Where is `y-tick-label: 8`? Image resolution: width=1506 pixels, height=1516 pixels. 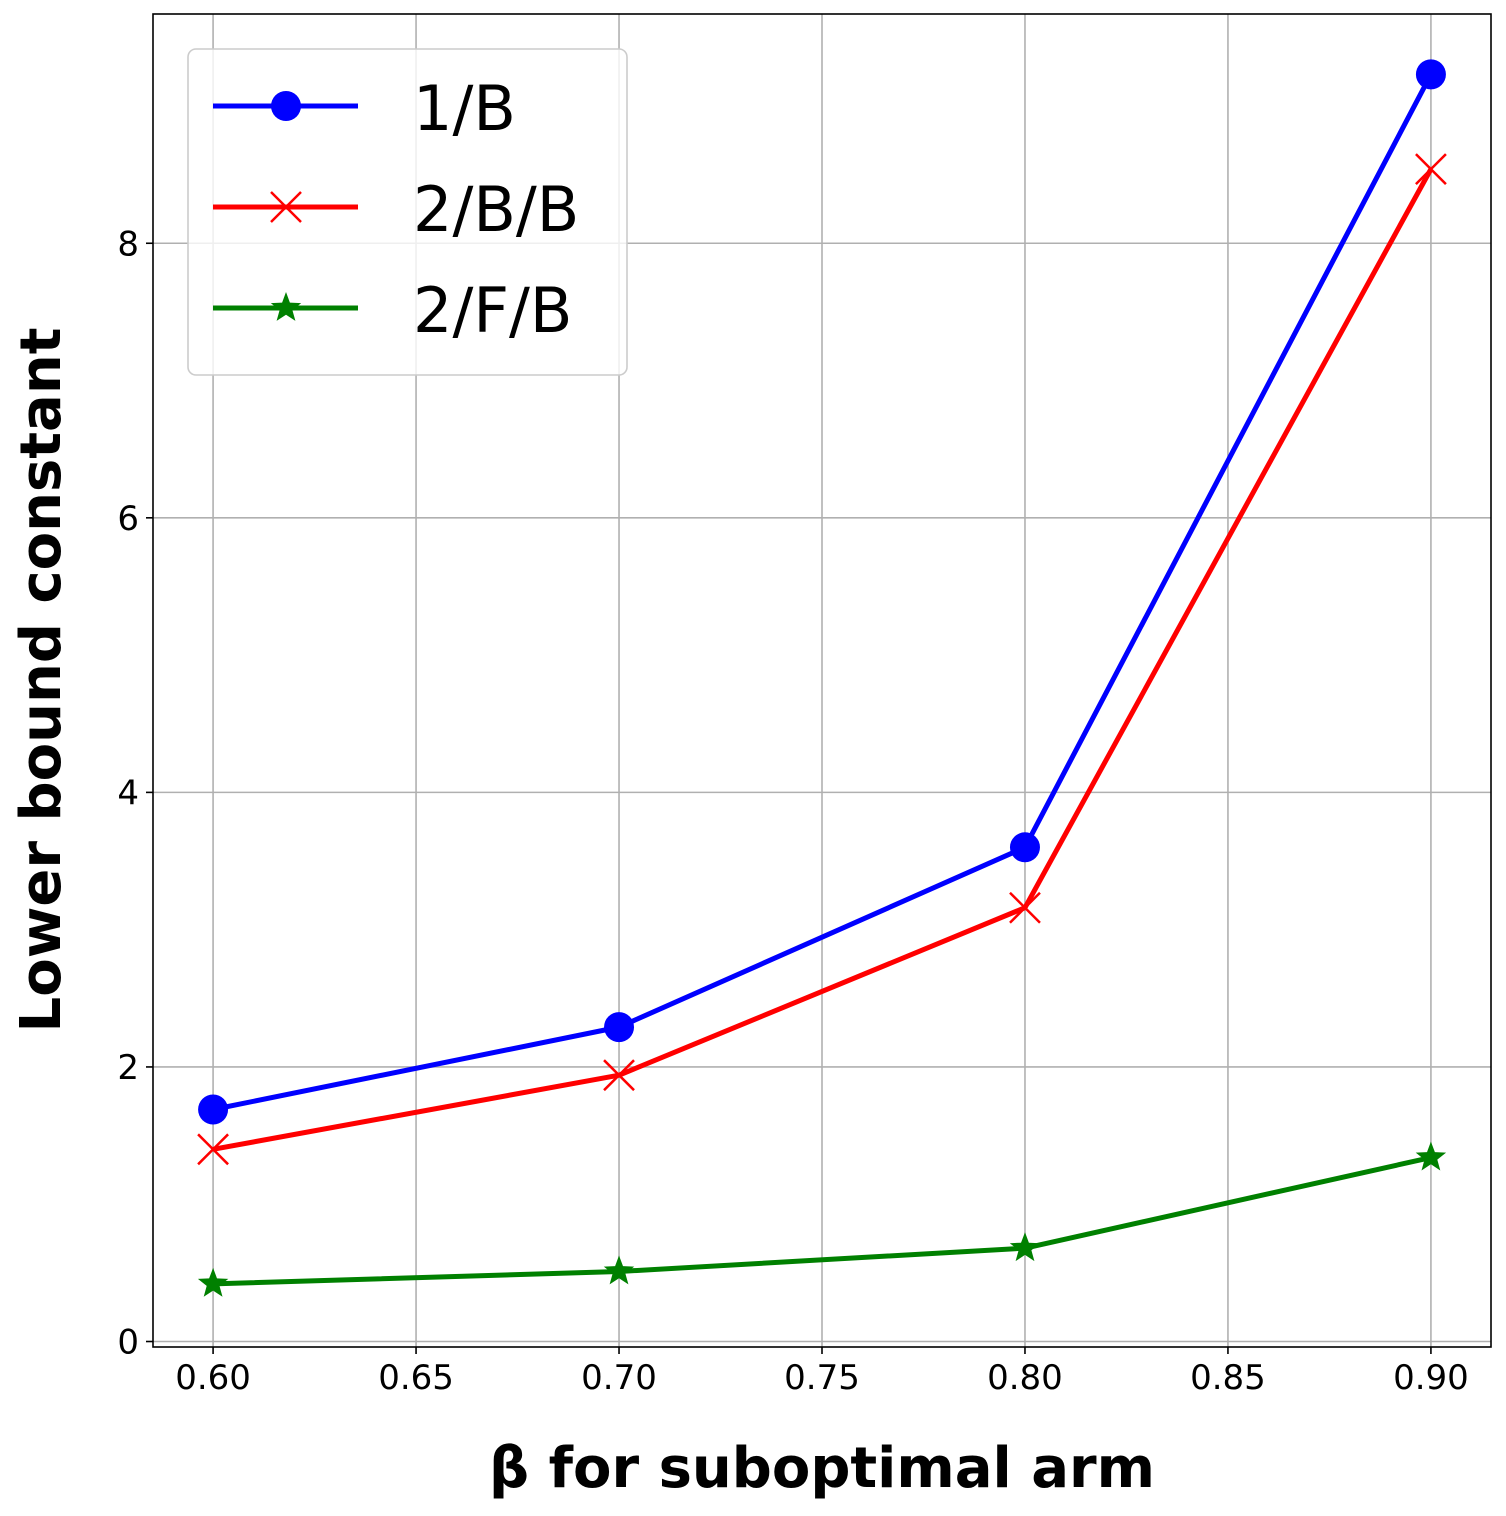
y-tick-label: 8 is located at coordinates (128, 244).